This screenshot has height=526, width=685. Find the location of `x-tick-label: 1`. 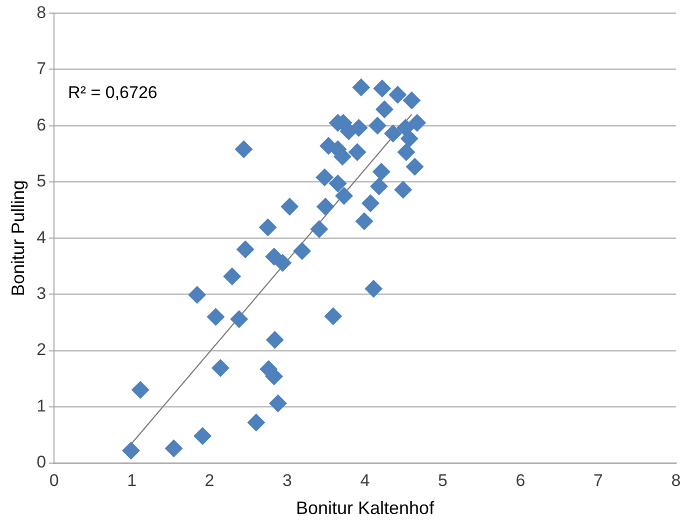

x-tick-label: 1 is located at coordinates (132, 480).